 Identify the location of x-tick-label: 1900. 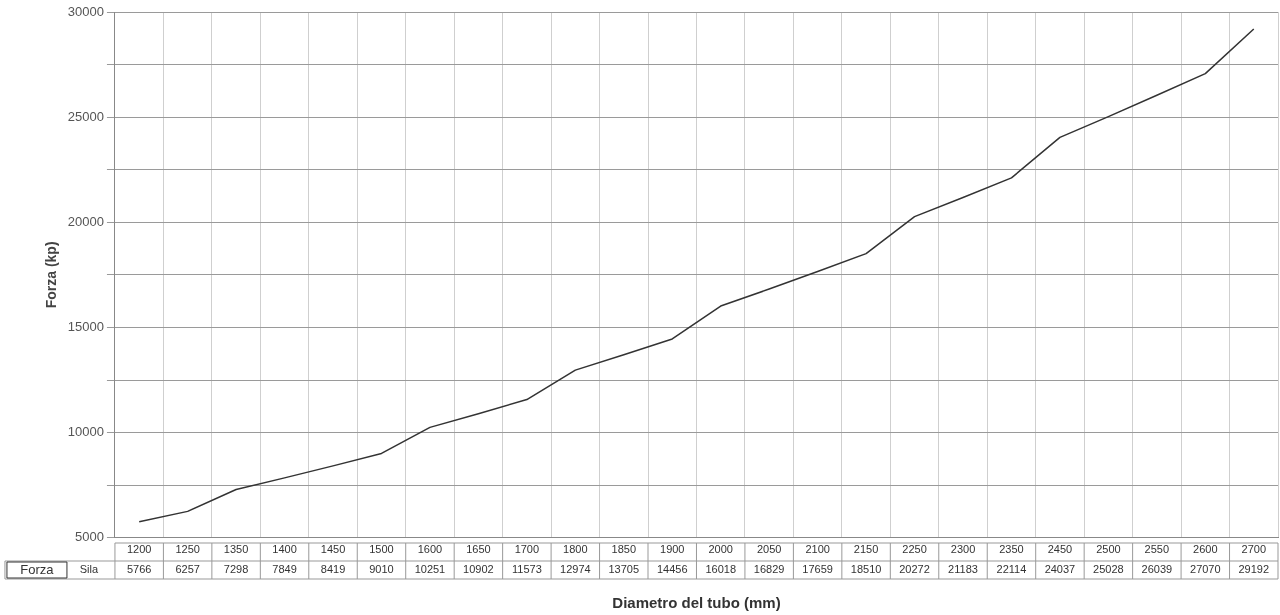
(672, 549).